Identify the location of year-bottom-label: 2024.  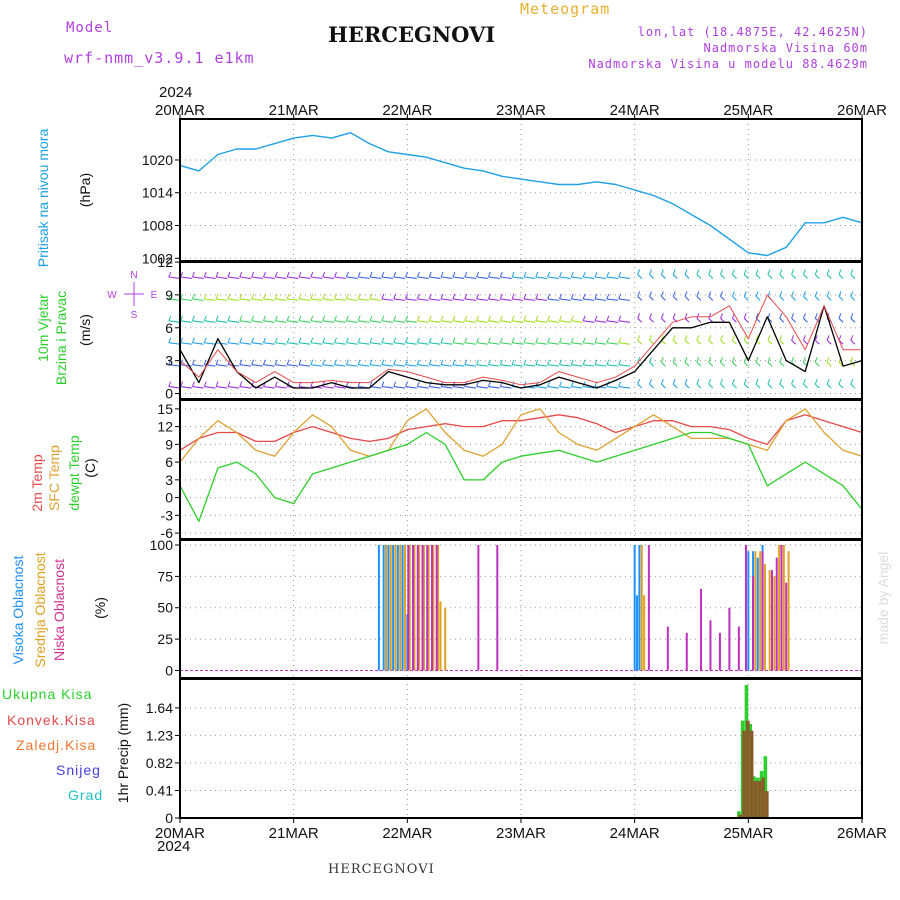
(174, 846).